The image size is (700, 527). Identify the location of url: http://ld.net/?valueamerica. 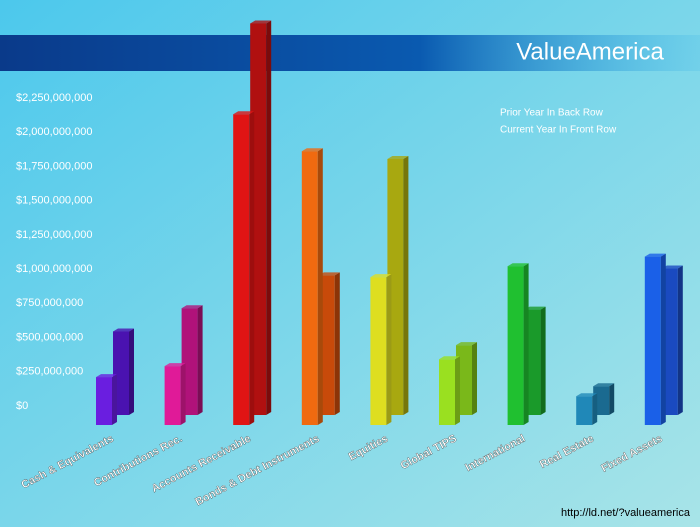
(626, 513).